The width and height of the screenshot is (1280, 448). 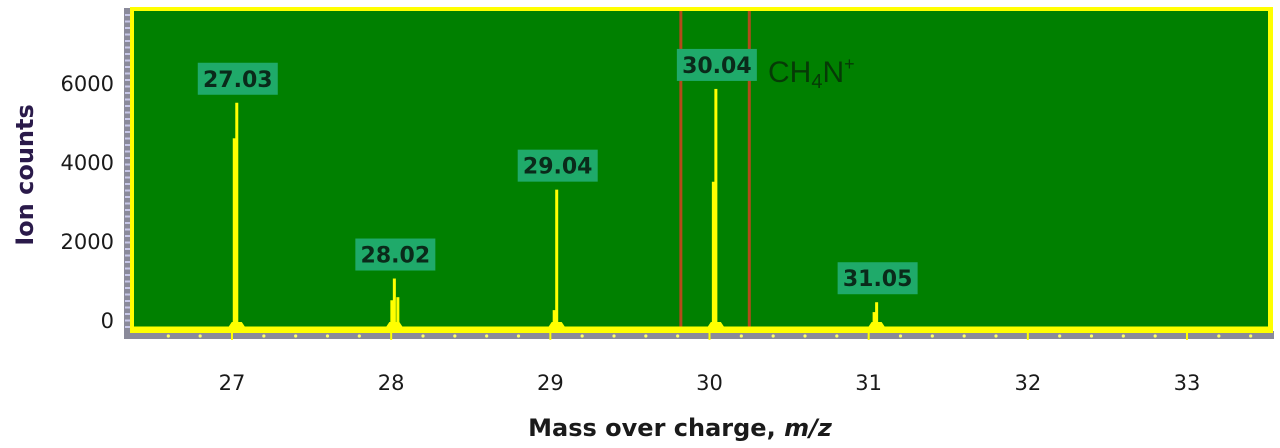 I want to click on y-minor-ticks, so click(x=127, y=171).